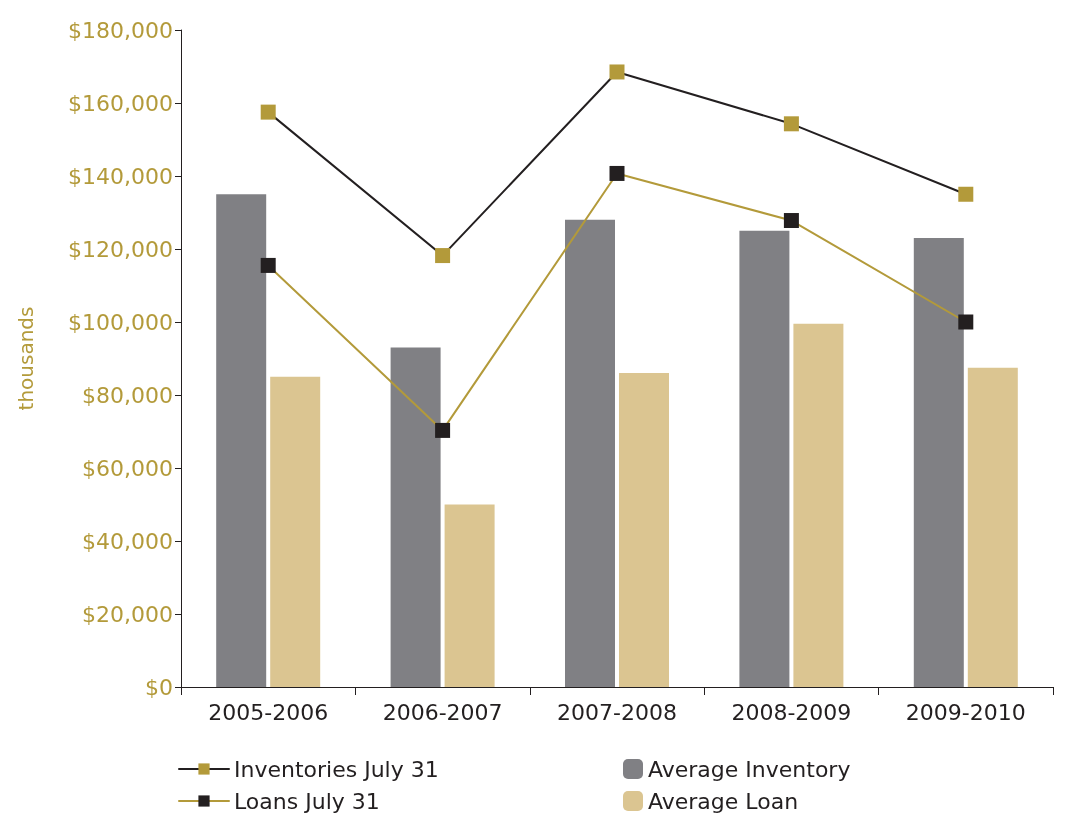  I want to click on x-tick-label: 2005-2006, so click(268, 712).